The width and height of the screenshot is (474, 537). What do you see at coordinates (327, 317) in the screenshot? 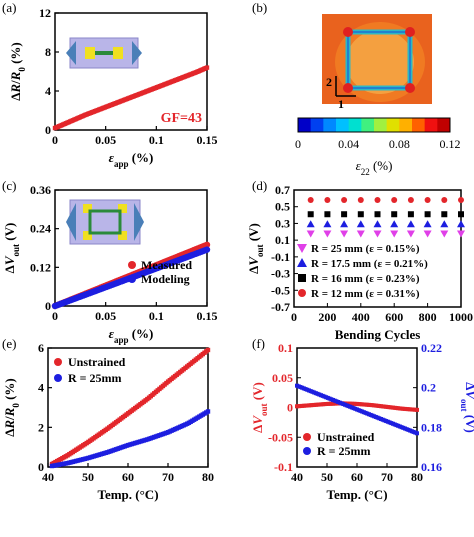
I see `x-tick-label: 200` at bounding box center [327, 317].